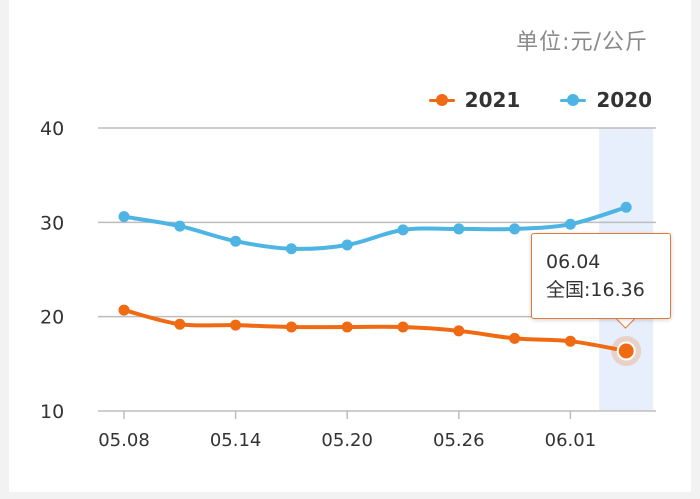 This screenshot has width=700, height=499. I want to click on legend-item-2020: 2020, so click(606, 100).